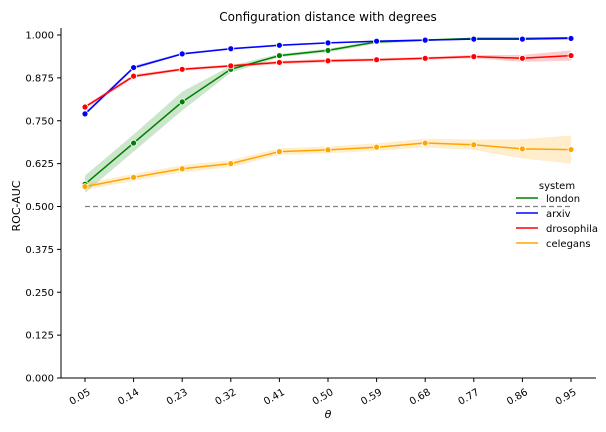 This screenshot has width=606, height=432. Describe the element at coordinates (563, 199) in the screenshot. I see `legend-label-london: london` at that location.